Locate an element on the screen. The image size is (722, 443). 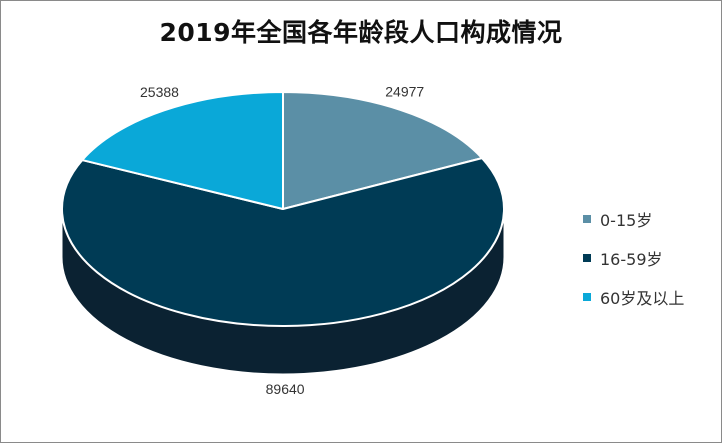
legend-item-0: 0-15岁 is located at coordinates (633, 218).